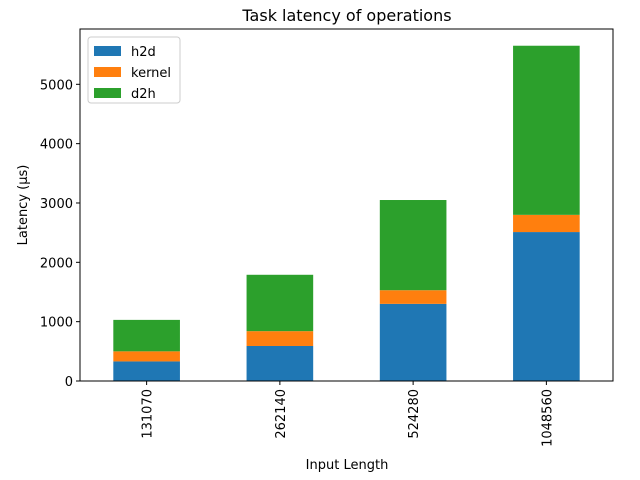  I want to click on x-tick-label: 262140, so click(281, 414).